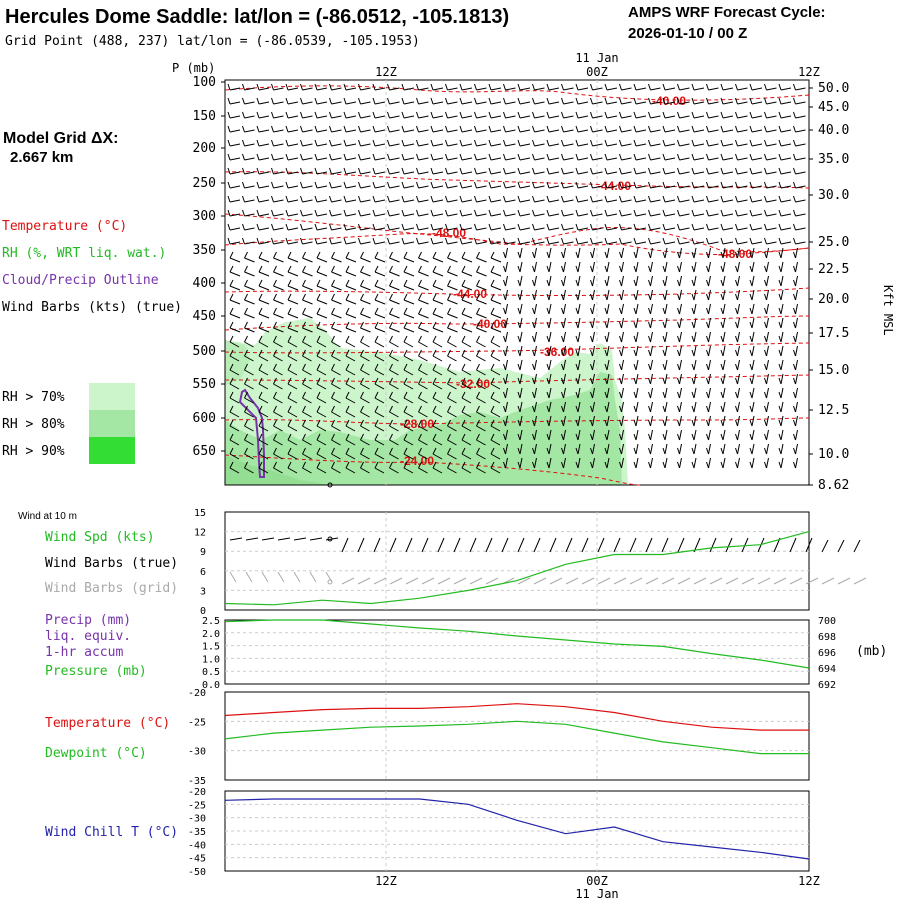 This screenshot has width=900, height=900. What do you see at coordinates (112, 450) in the screenshot?
I see `rh90-swatch` at bounding box center [112, 450].